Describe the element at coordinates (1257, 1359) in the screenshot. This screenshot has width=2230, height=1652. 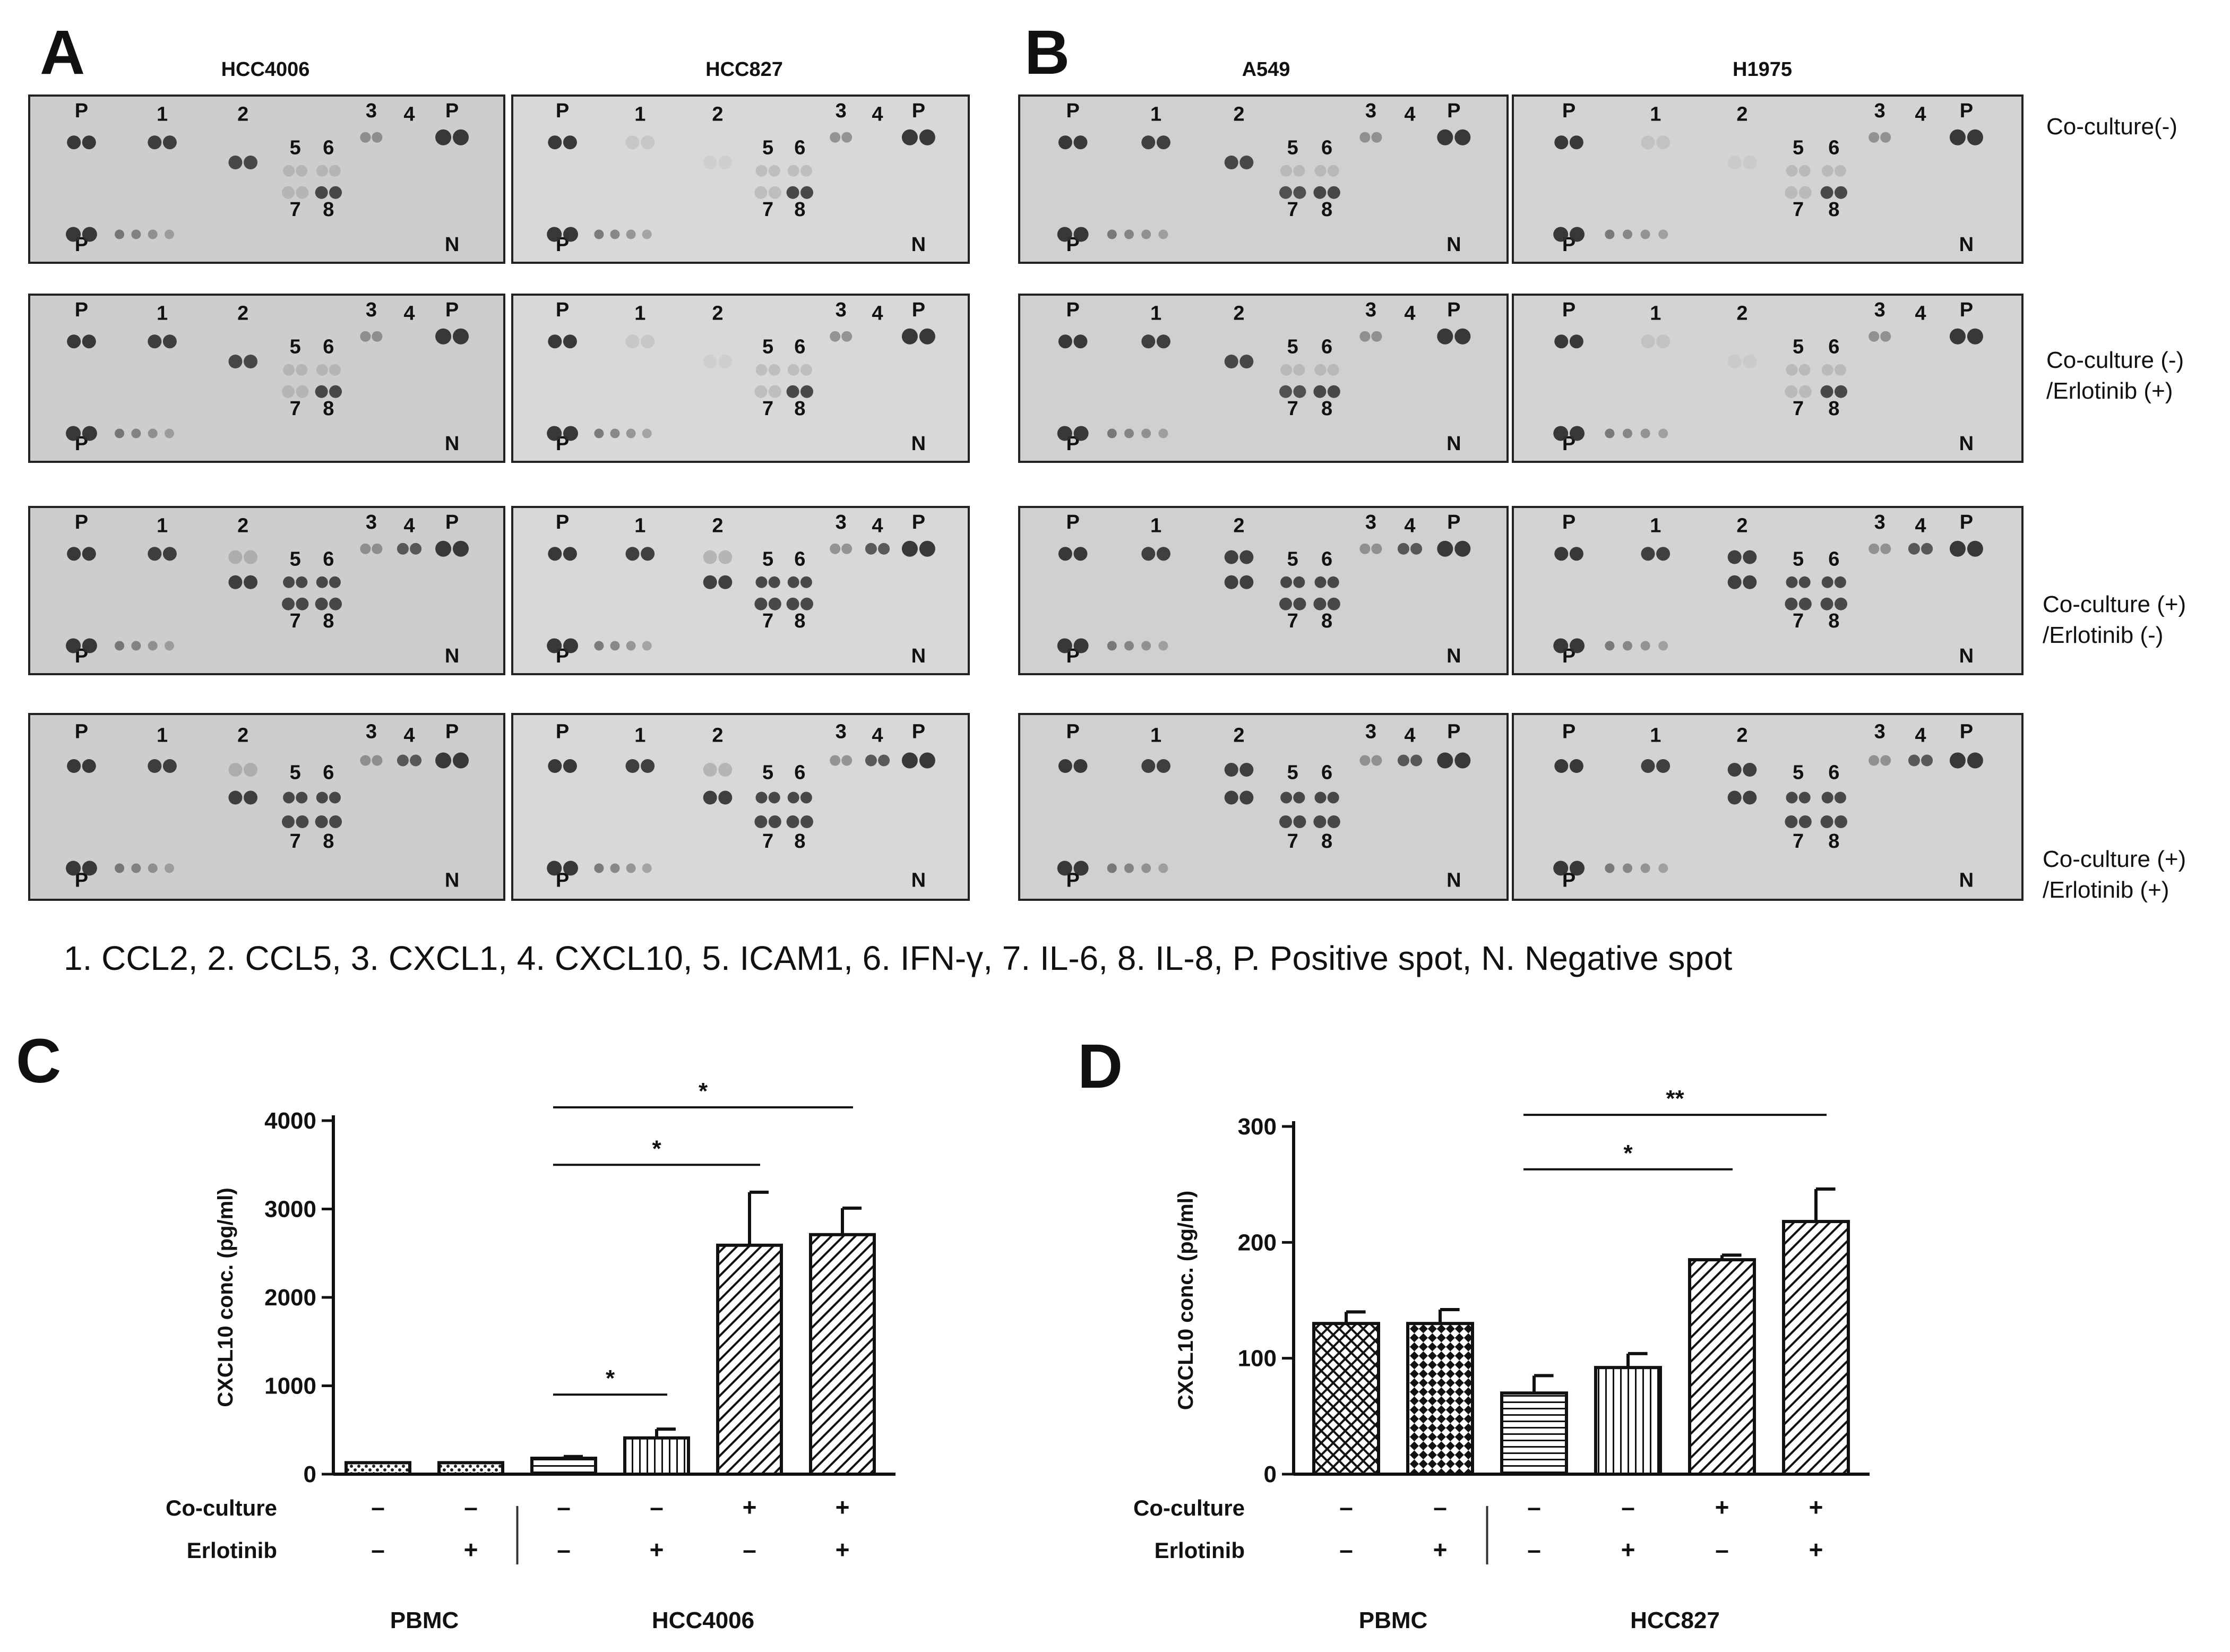
I see `y-tick-label: 100` at that location.